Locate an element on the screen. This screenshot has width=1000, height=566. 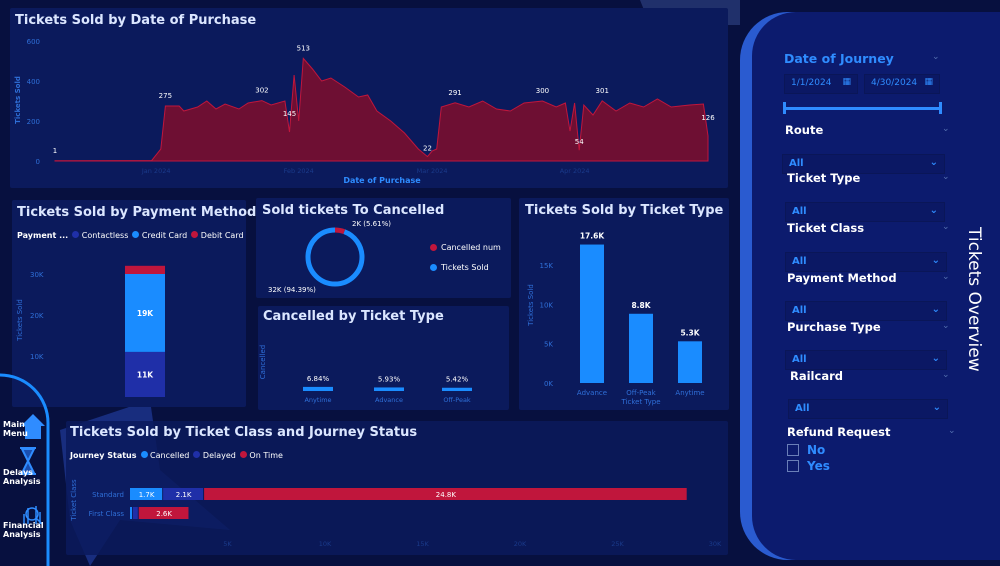
legend-item-debit-card: Debit Card is located at coordinates (217, 235).